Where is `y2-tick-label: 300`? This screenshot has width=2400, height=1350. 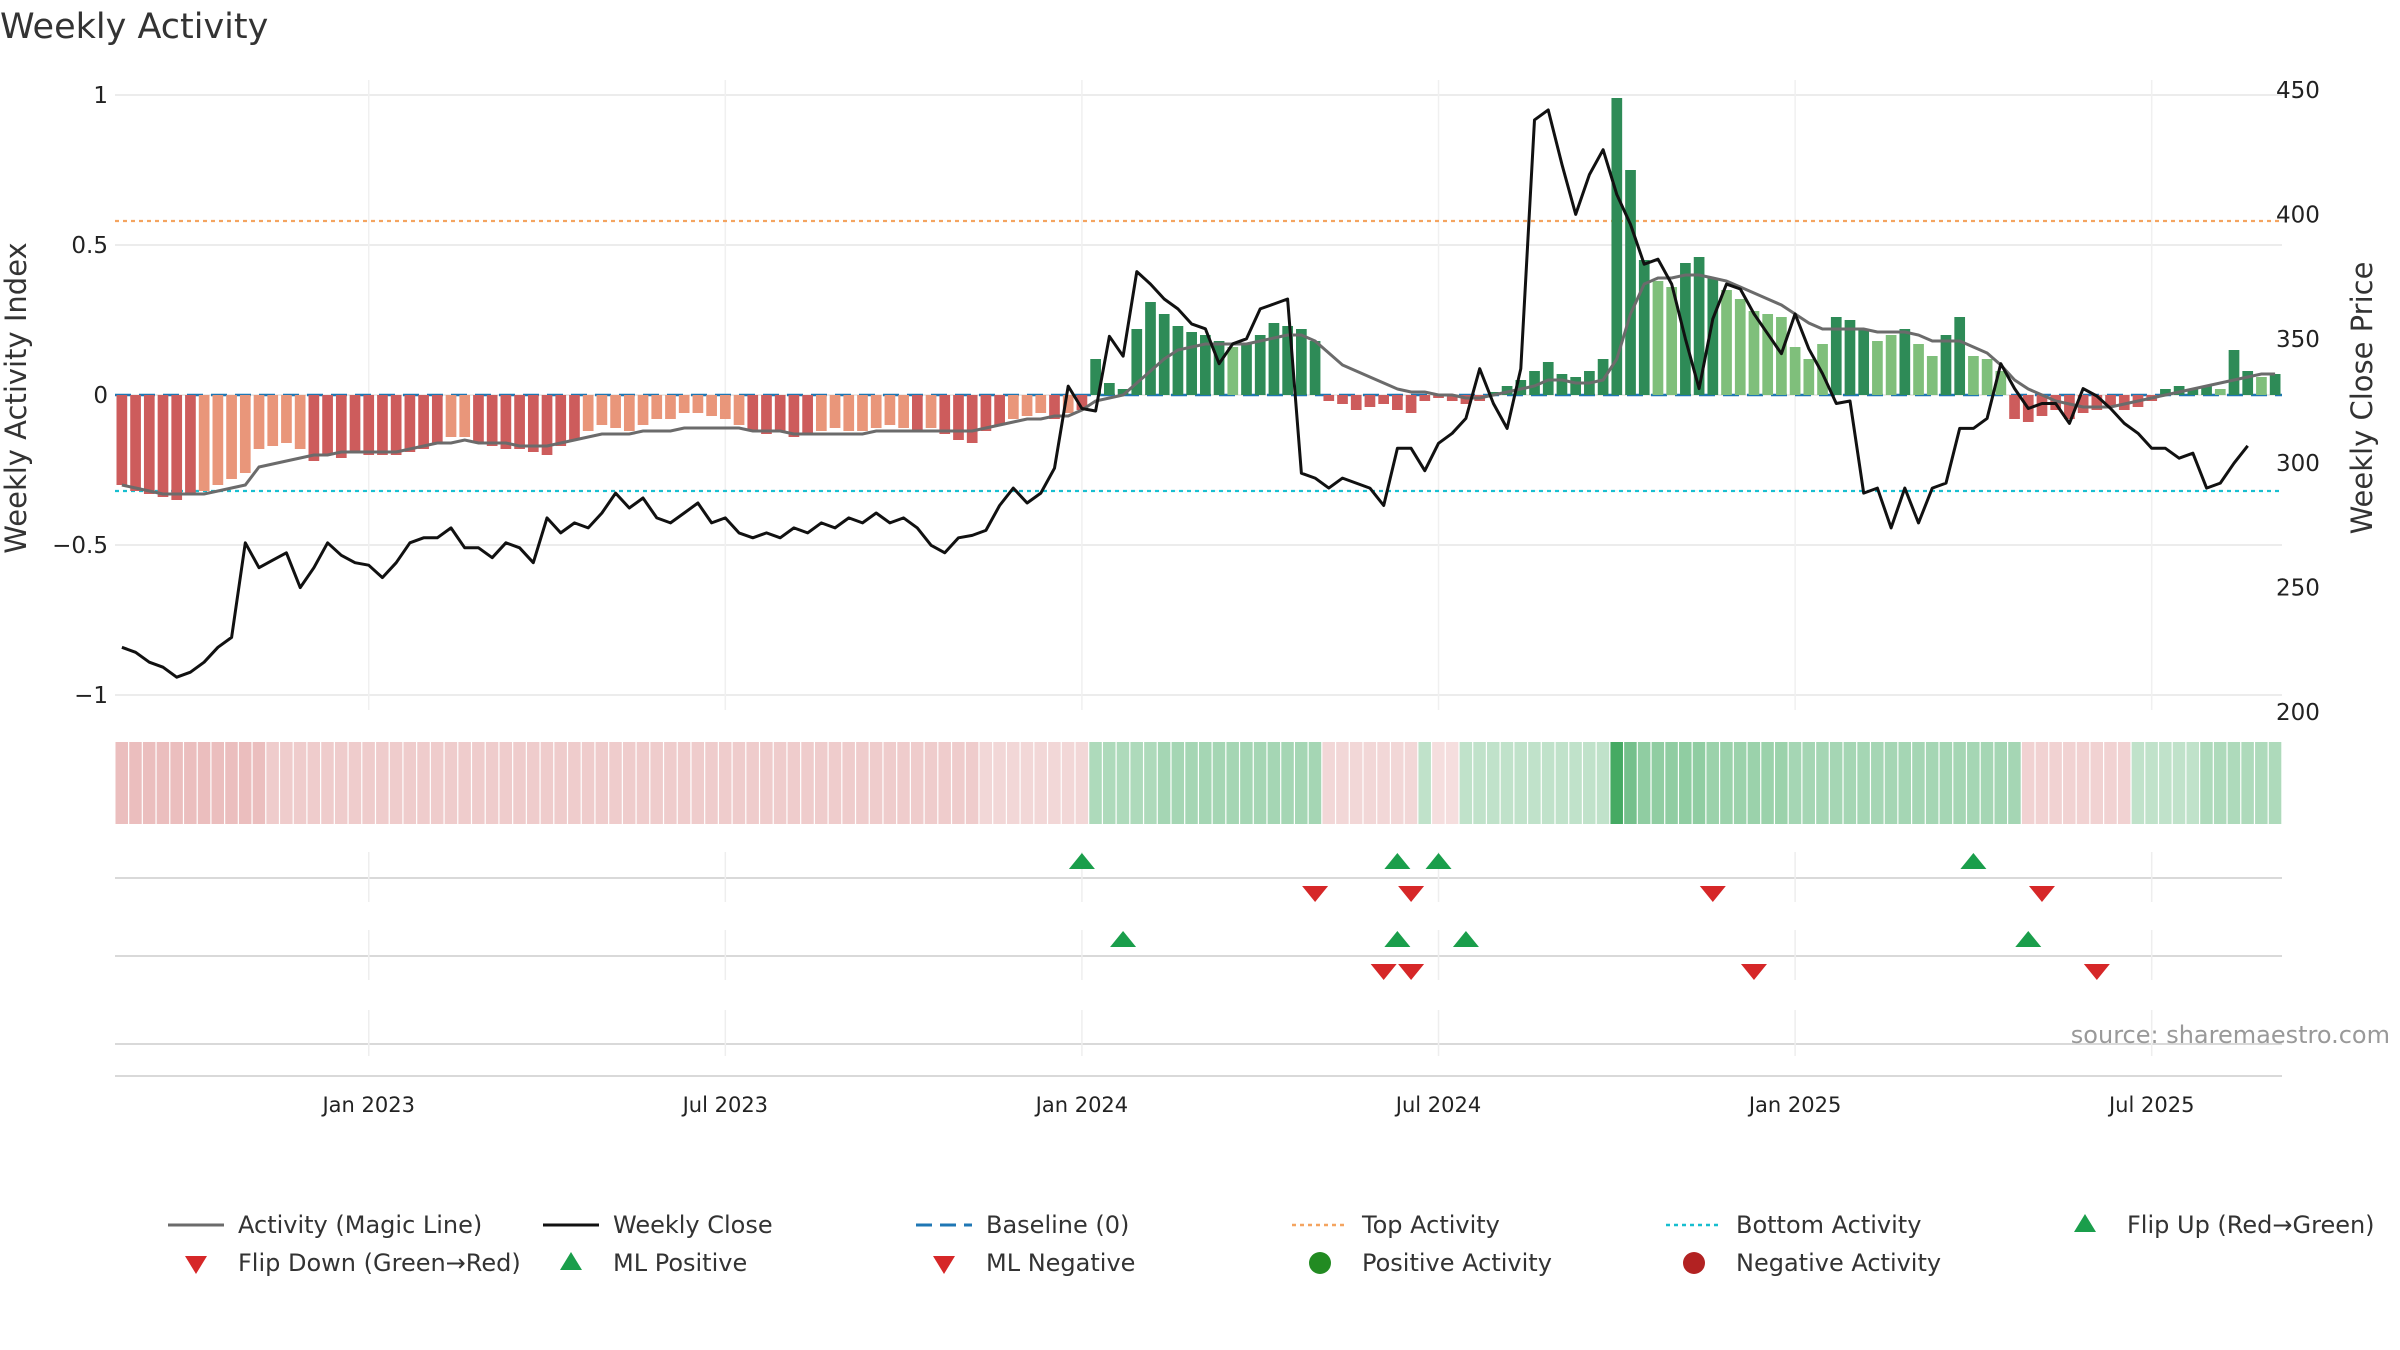 y2-tick-label: 300 is located at coordinates (2298, 464).